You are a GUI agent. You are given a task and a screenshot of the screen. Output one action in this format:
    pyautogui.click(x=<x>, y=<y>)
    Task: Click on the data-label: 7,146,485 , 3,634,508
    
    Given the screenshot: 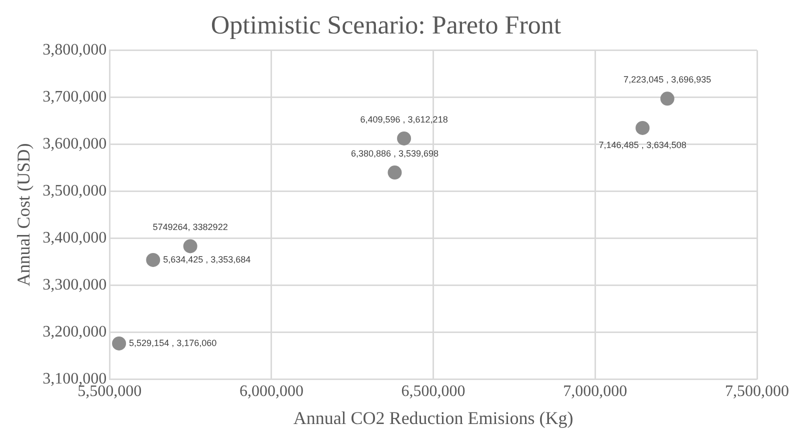 What is the action you would take?
    pyautogui.click(x=642, y=145)
    